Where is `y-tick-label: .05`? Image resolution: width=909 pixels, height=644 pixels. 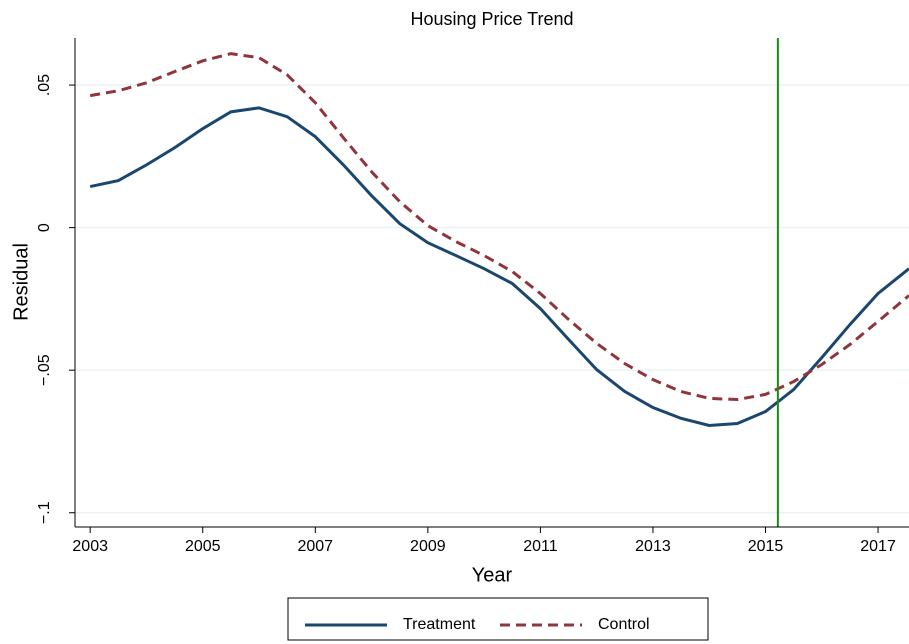 y-tick-label: .05 is located at coordinates (44, 85).